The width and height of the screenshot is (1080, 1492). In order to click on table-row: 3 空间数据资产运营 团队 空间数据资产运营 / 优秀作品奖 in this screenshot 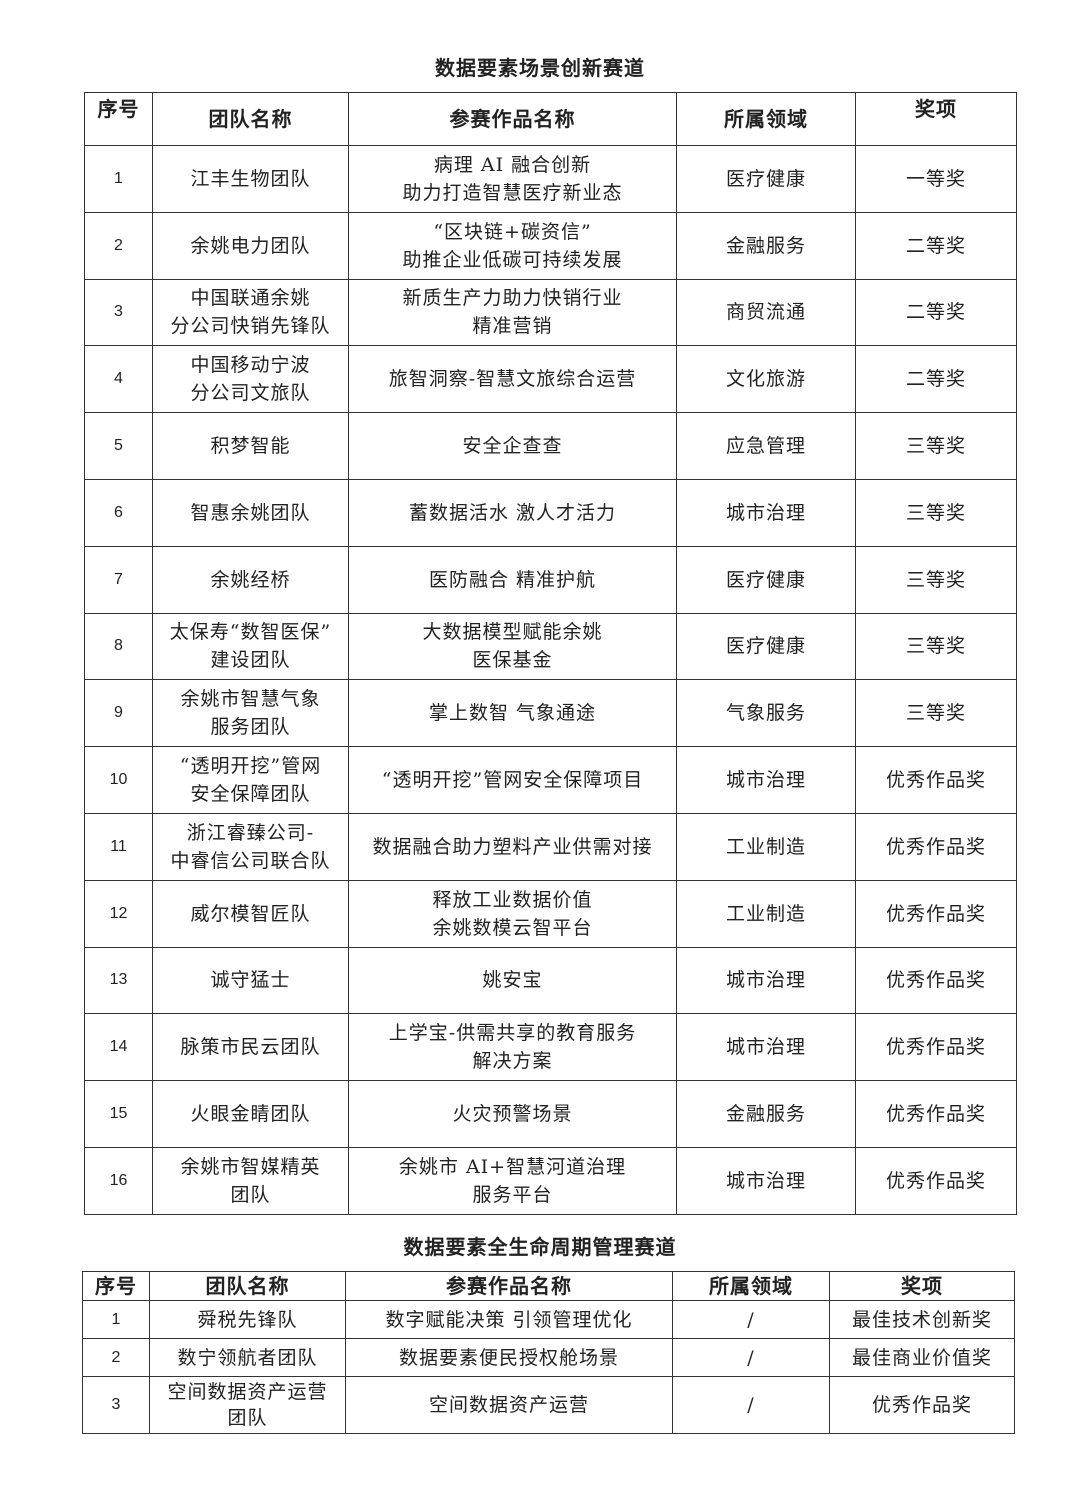, I will do `click(548, 1405)`.